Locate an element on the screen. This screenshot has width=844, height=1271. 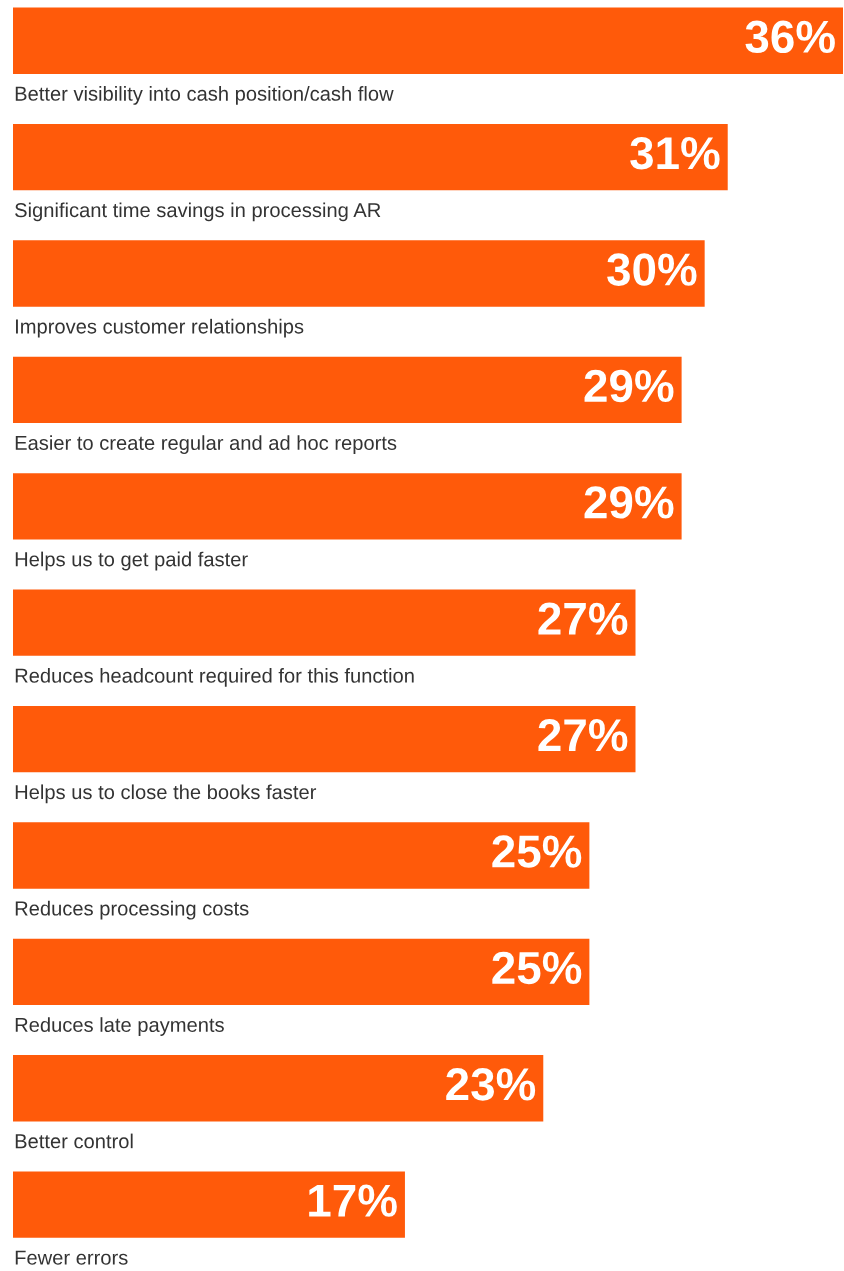
y-tick-label: Fewer errors is located at coordinates (71, 1257).